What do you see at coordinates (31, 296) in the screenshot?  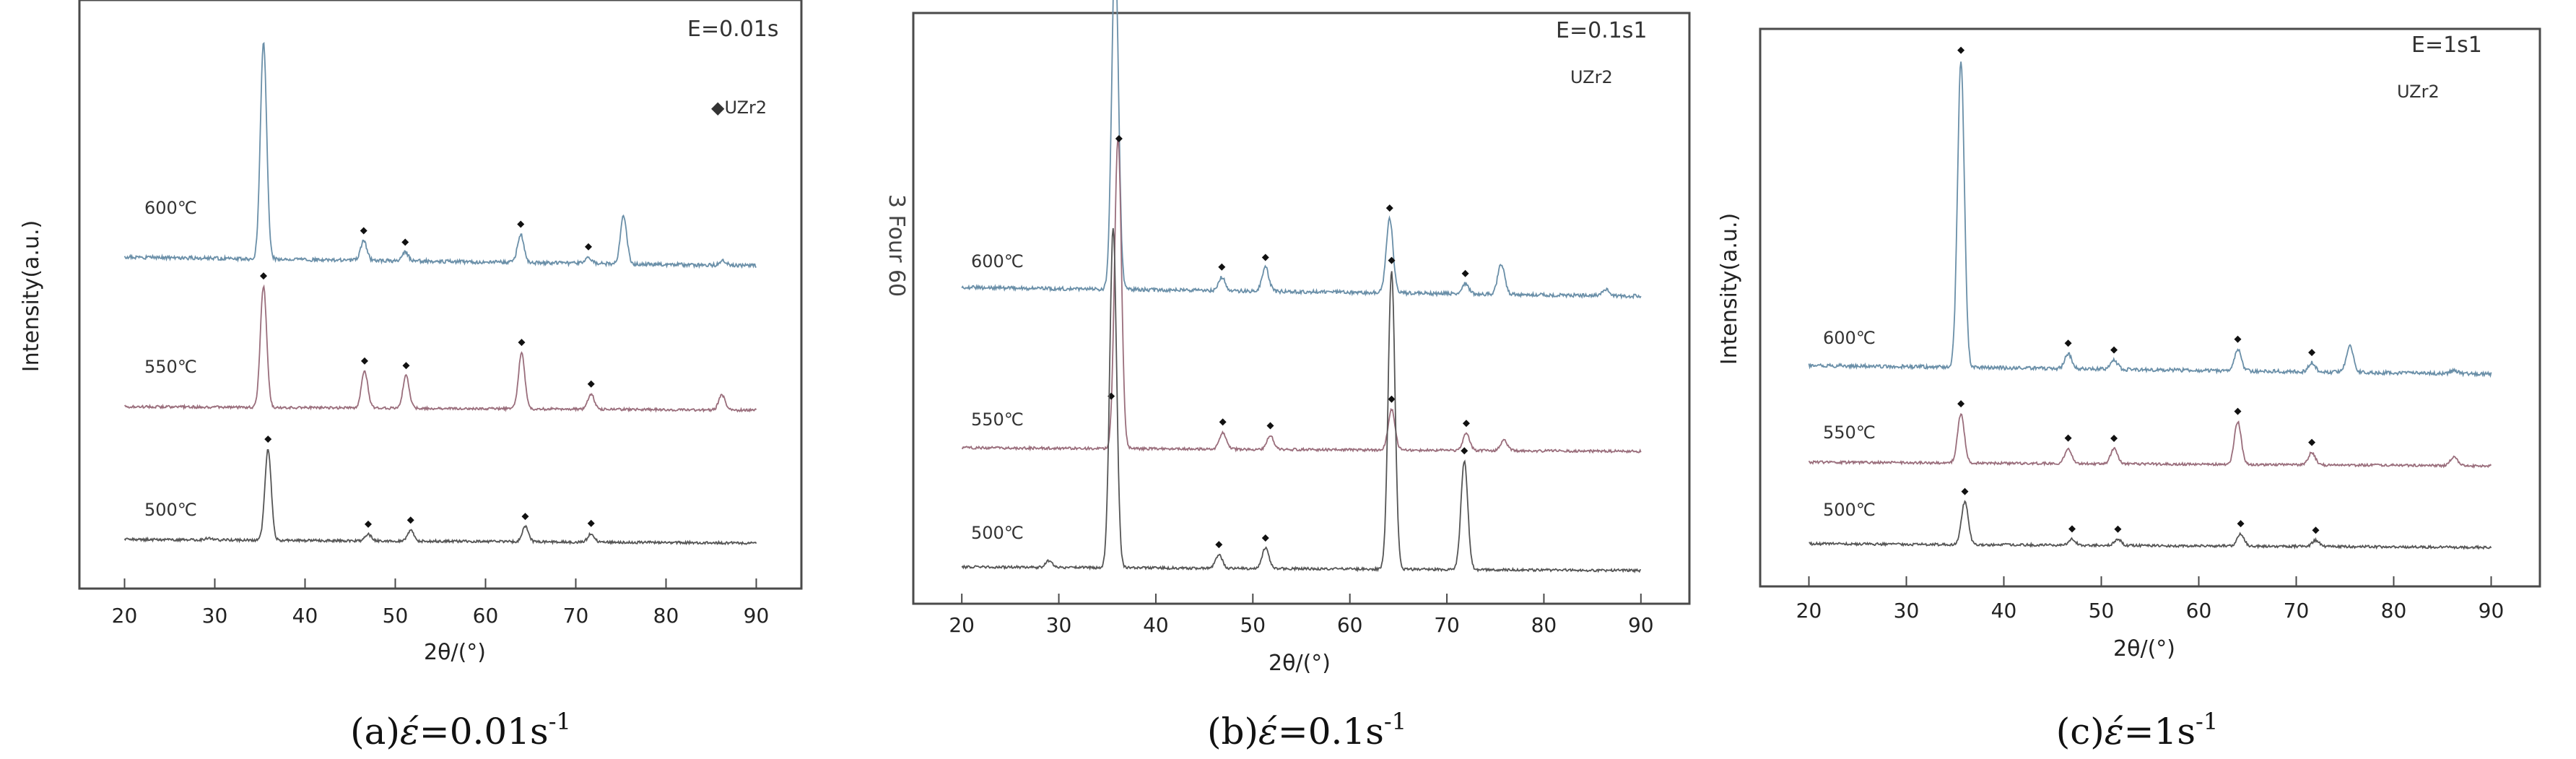 I see `panel-a-ylabel: Intensity(a.u.)` at bounding box center [31, 296].